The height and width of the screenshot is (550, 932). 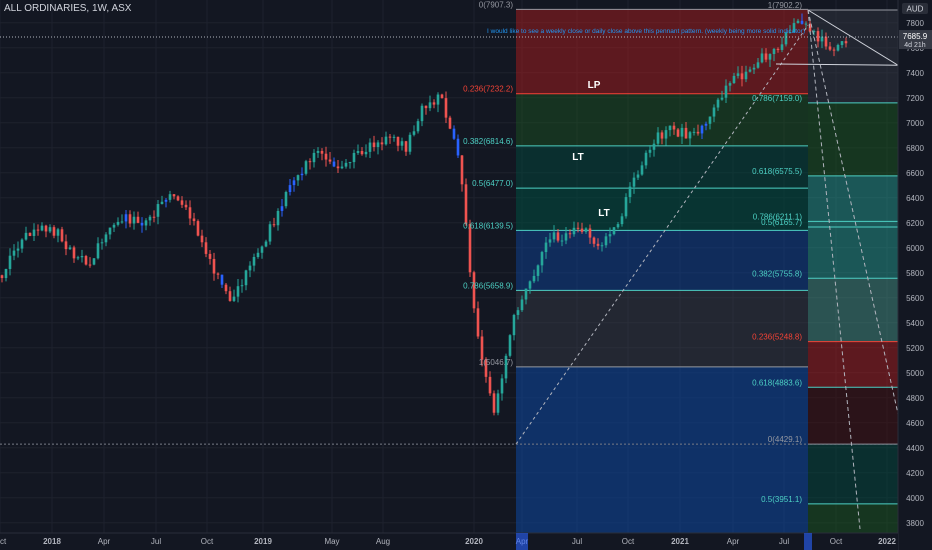 I want to click on price-tick-label: 6200, so click(x=915, y=223).